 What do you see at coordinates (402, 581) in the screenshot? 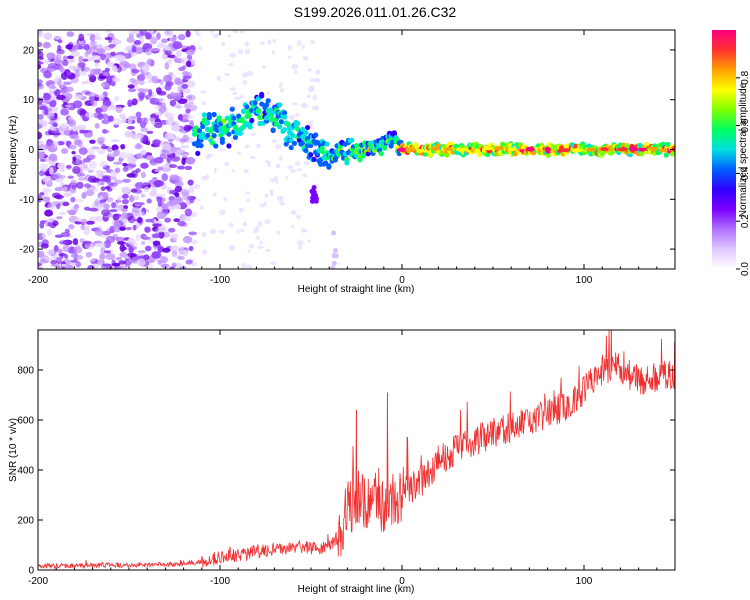
I see `snr-xtick-label: 0` at bounding box center [402, 581].